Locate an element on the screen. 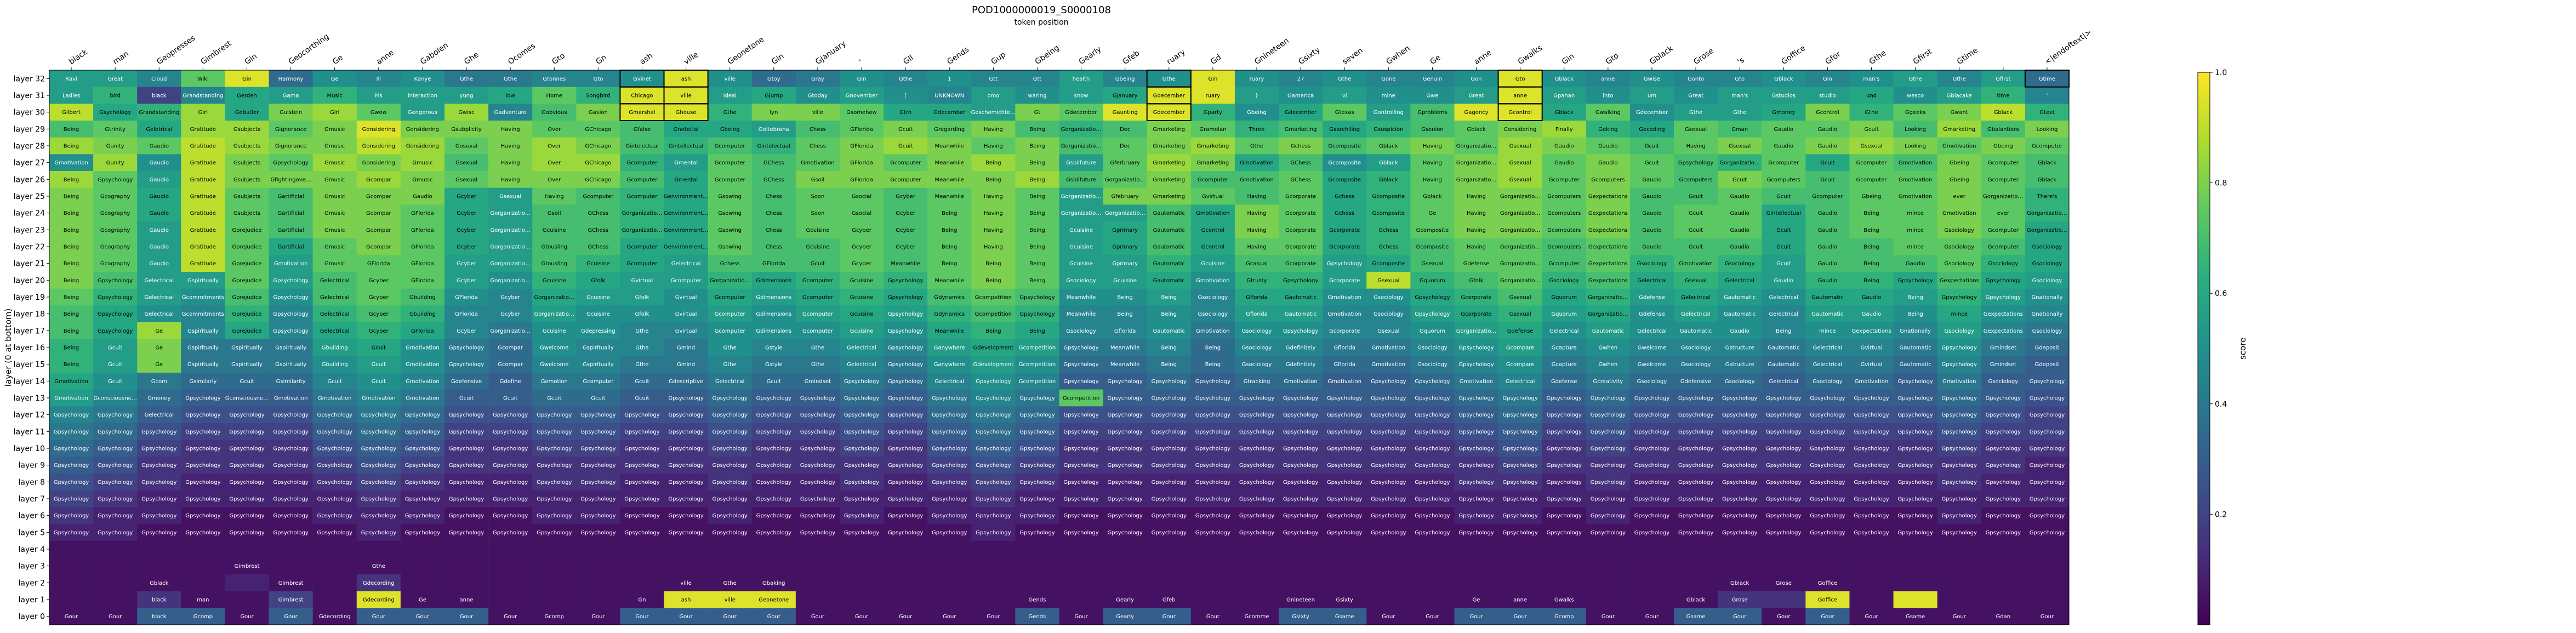 Image resolution: width=2576 pixels, height=633 pixels. cell-token-label: Gaudio is located at coordinates (1739, 247).